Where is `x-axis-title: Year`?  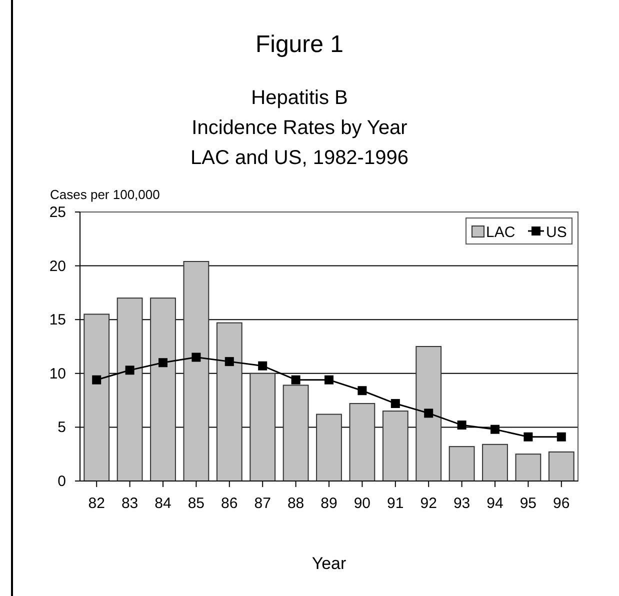 x-axis-title: Year is located at coordinates (329, 563).